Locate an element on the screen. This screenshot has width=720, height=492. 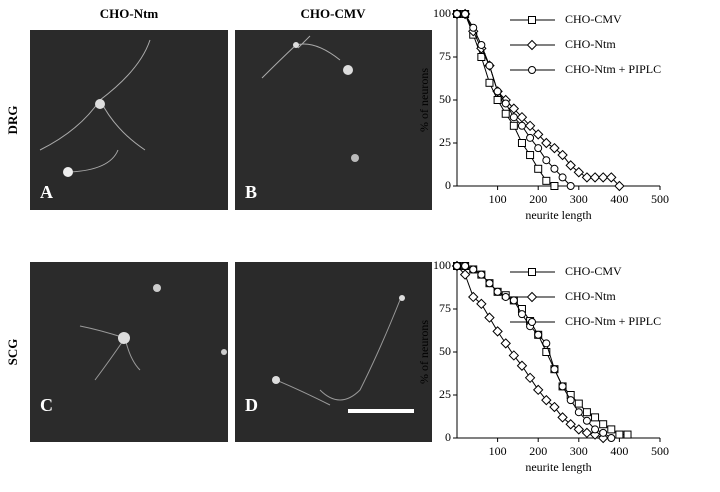
panel-label: B is located at coordinates (251, 192).